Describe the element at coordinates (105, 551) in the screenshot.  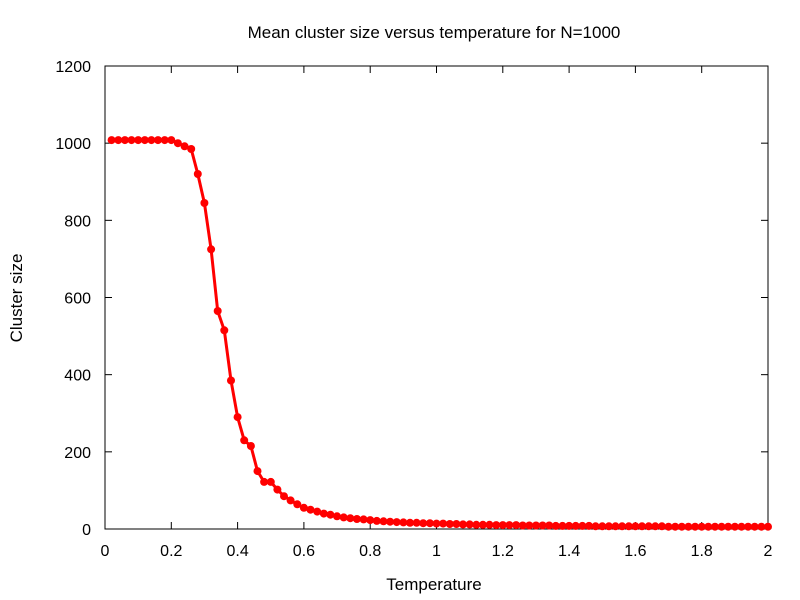
I see `x-tick-label: 0` at that location.